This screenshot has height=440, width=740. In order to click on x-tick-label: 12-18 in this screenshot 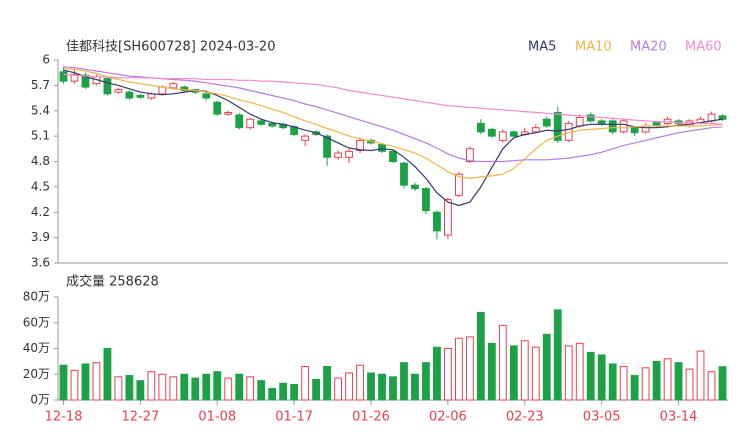, I will do `click(64, 417)`.